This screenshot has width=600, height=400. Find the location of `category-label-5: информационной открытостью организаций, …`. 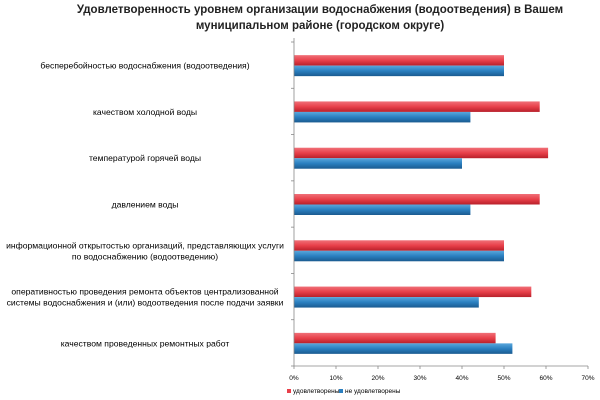

category-label-5: информационной открытостью организаций, … is located at coordinates (145, 250).